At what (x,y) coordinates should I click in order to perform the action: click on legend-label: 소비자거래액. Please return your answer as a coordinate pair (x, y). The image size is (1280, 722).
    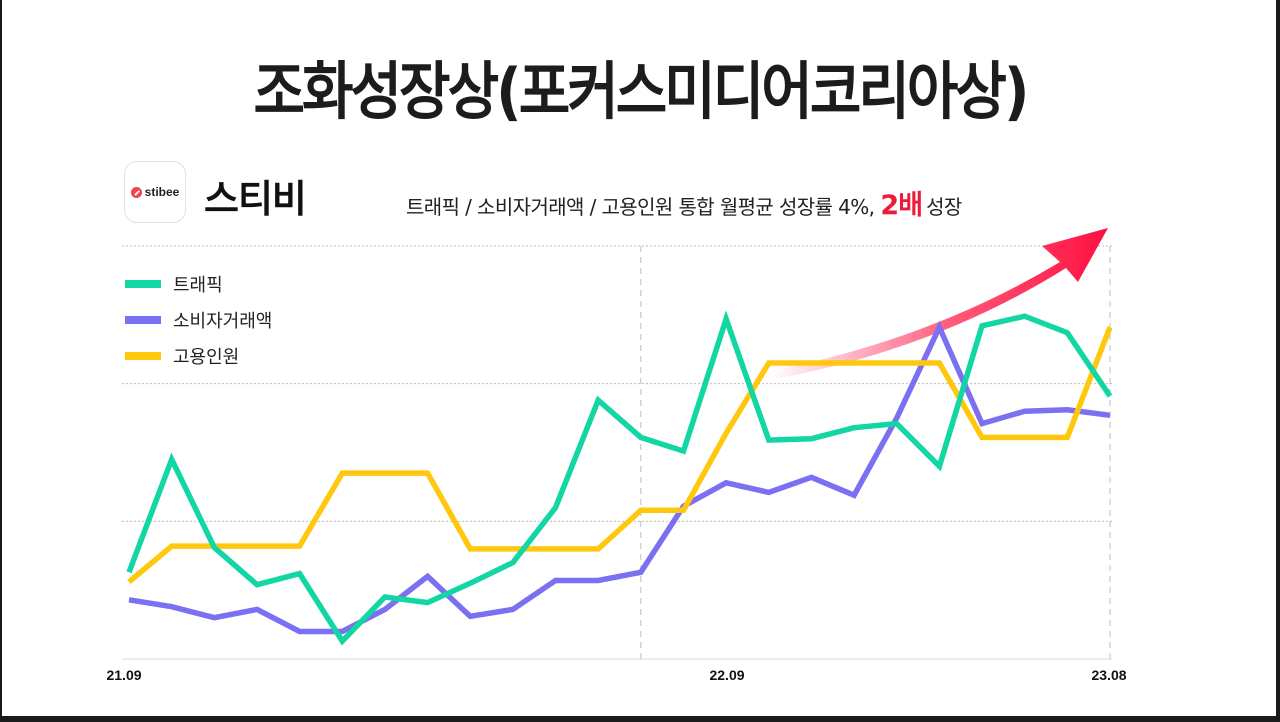
    Looking at the image, I should click on (223, 321).